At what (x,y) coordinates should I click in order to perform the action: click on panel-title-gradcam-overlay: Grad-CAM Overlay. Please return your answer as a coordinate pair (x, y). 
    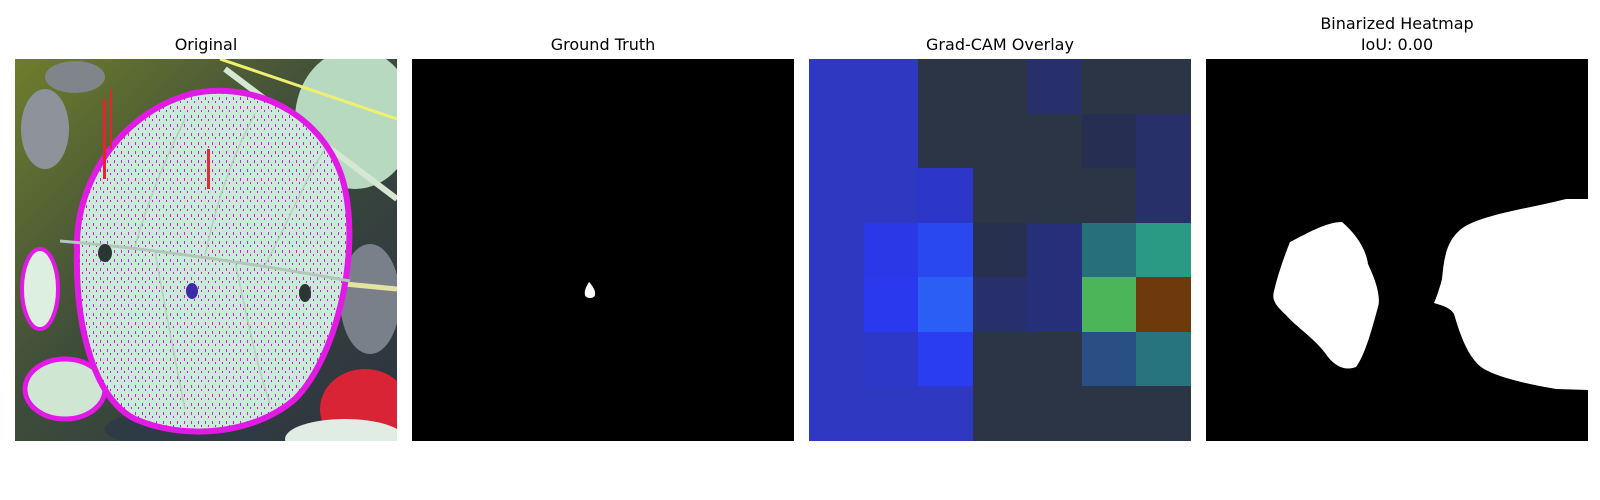
    Looking at the image, I should click on (1000, 44).